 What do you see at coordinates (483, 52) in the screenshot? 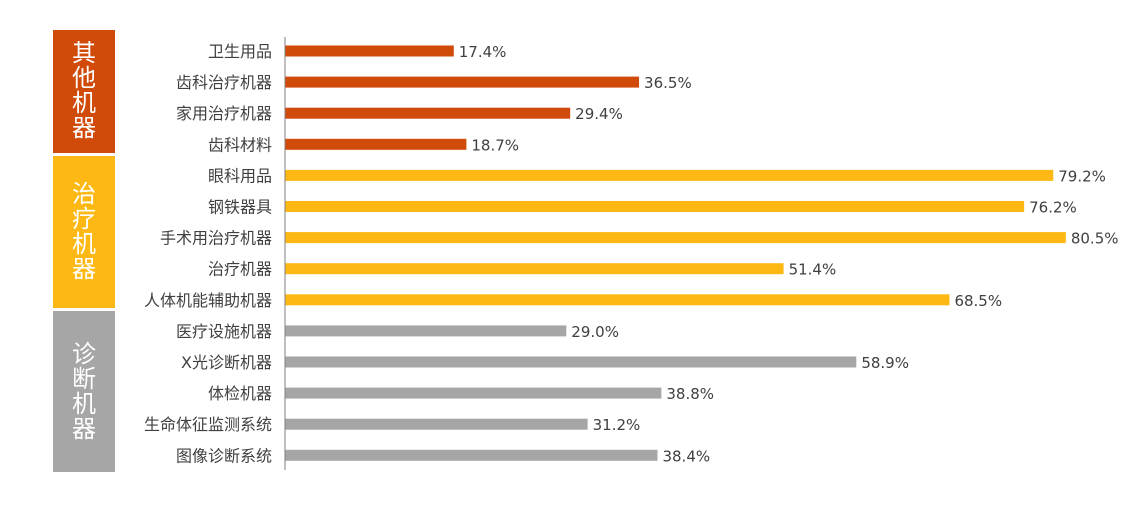
I see `value-label: 17.4%` at bounding box center [483, 52].